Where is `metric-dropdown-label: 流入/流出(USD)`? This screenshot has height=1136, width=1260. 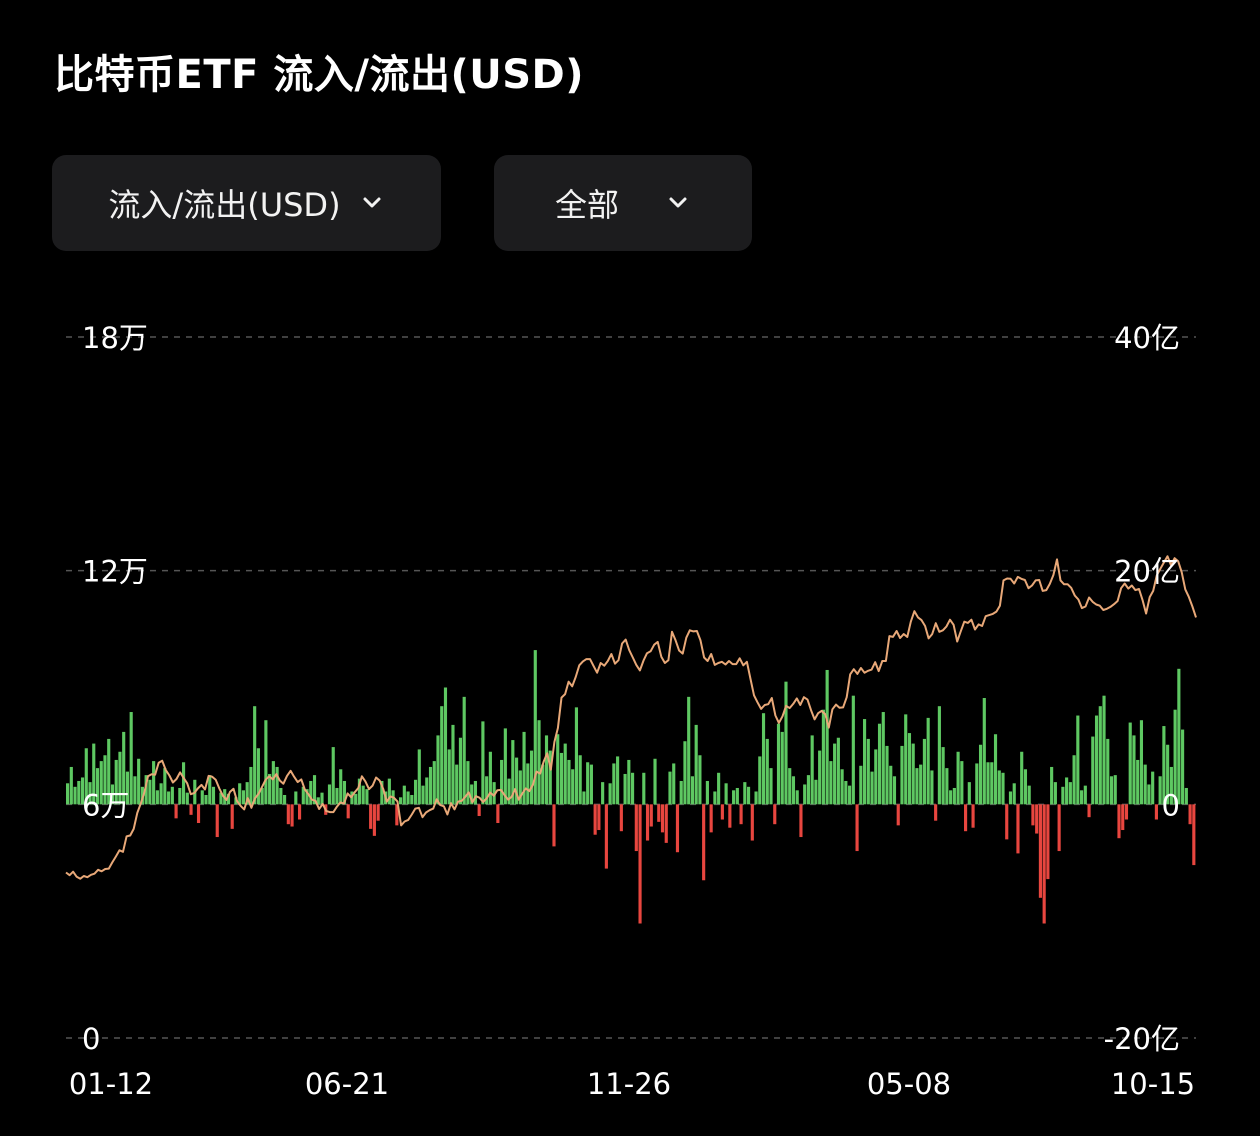 metric-dropdown-label: 流入/流出(USD) is located at coordinates (224, 205).